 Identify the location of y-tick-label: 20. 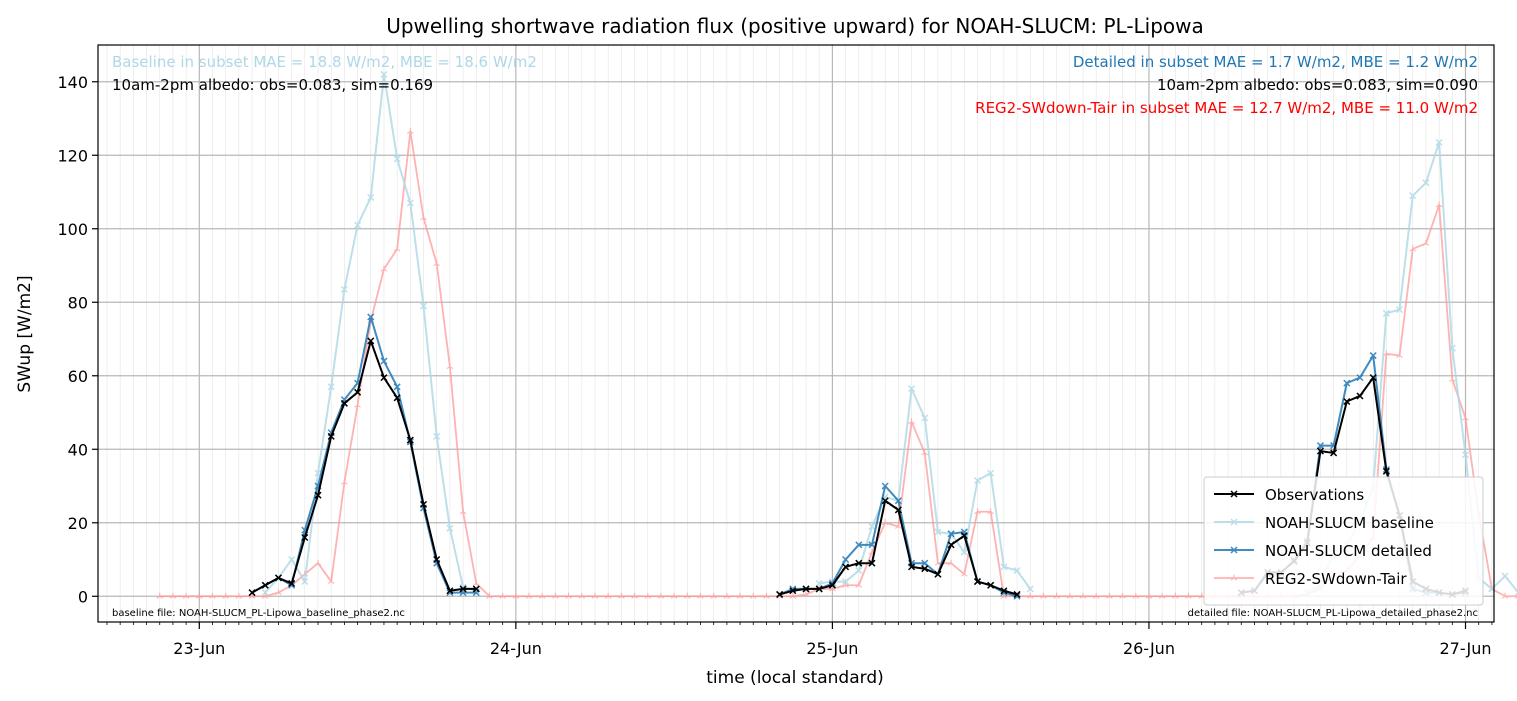
(78, 523).